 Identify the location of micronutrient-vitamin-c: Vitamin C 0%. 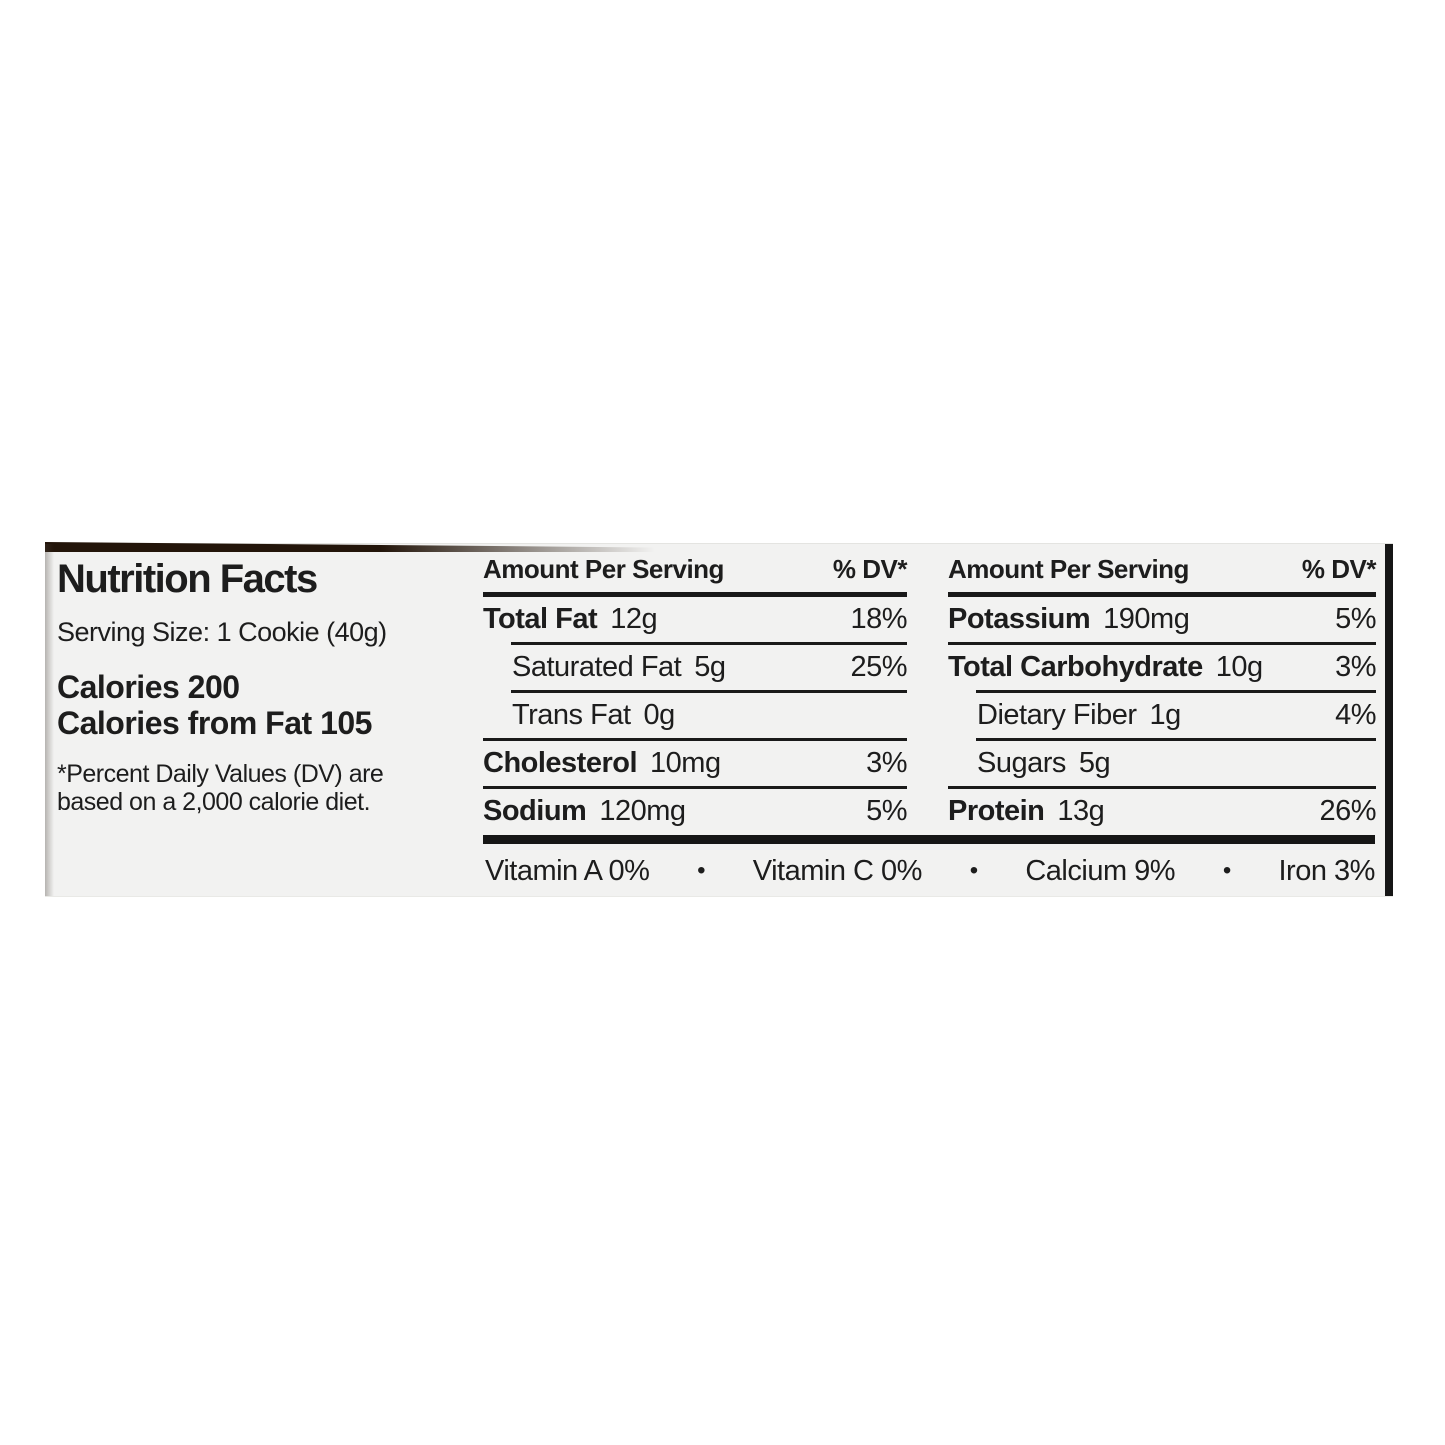
(837, 871).